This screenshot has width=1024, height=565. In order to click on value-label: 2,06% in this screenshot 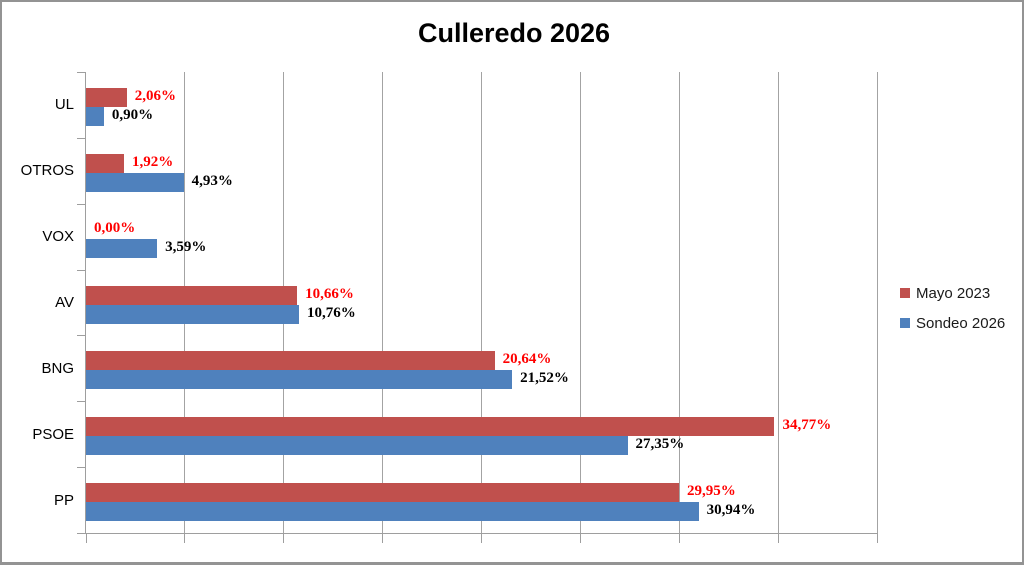, I will do `click(155, 95)`.